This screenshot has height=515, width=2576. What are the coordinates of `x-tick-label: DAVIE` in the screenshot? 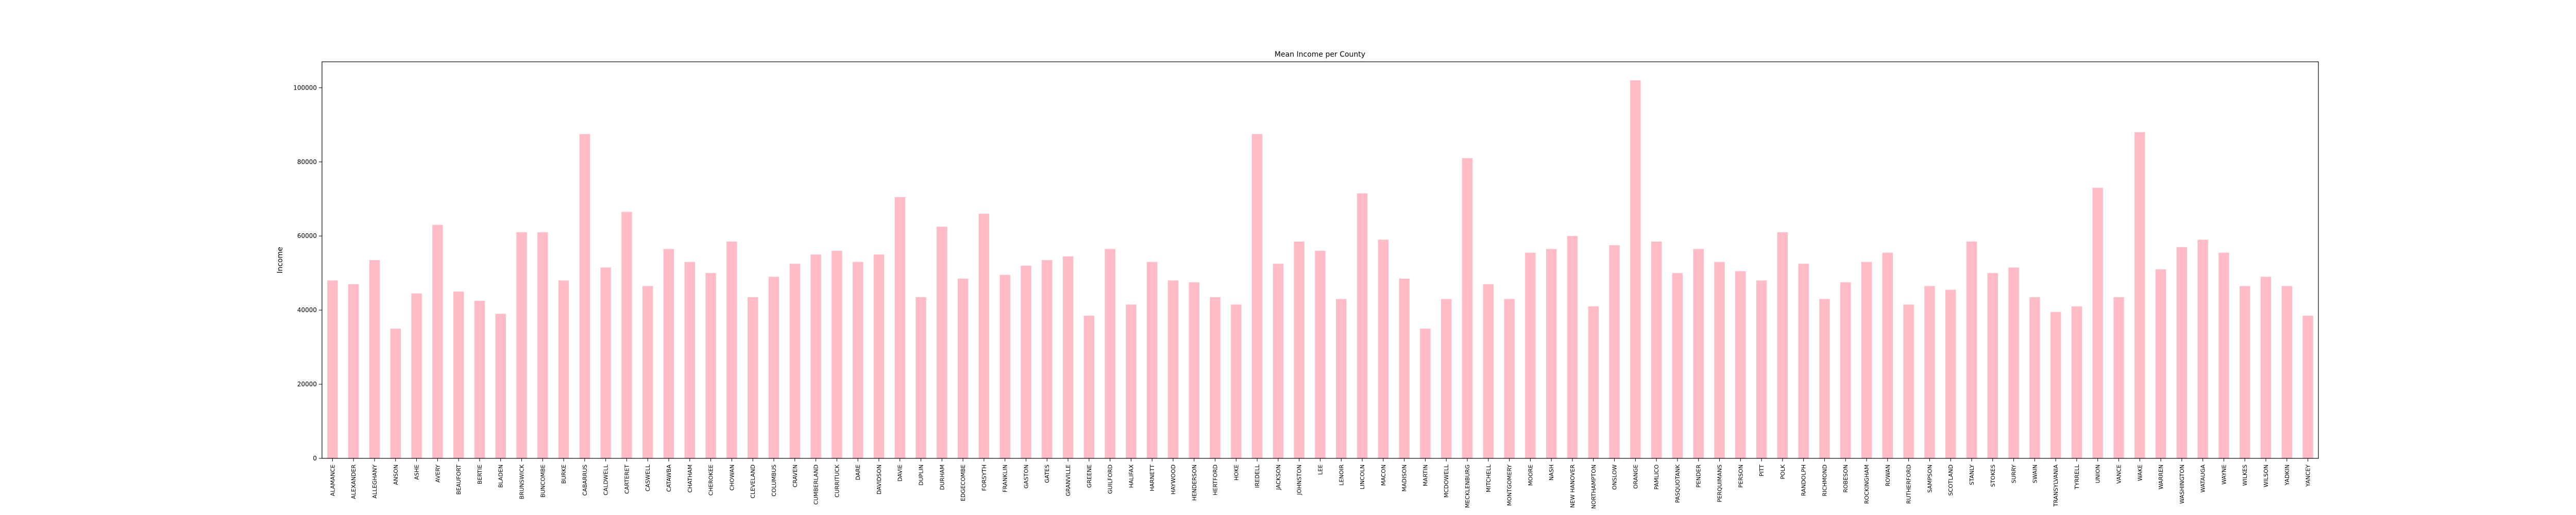 It's located at (900, 473).